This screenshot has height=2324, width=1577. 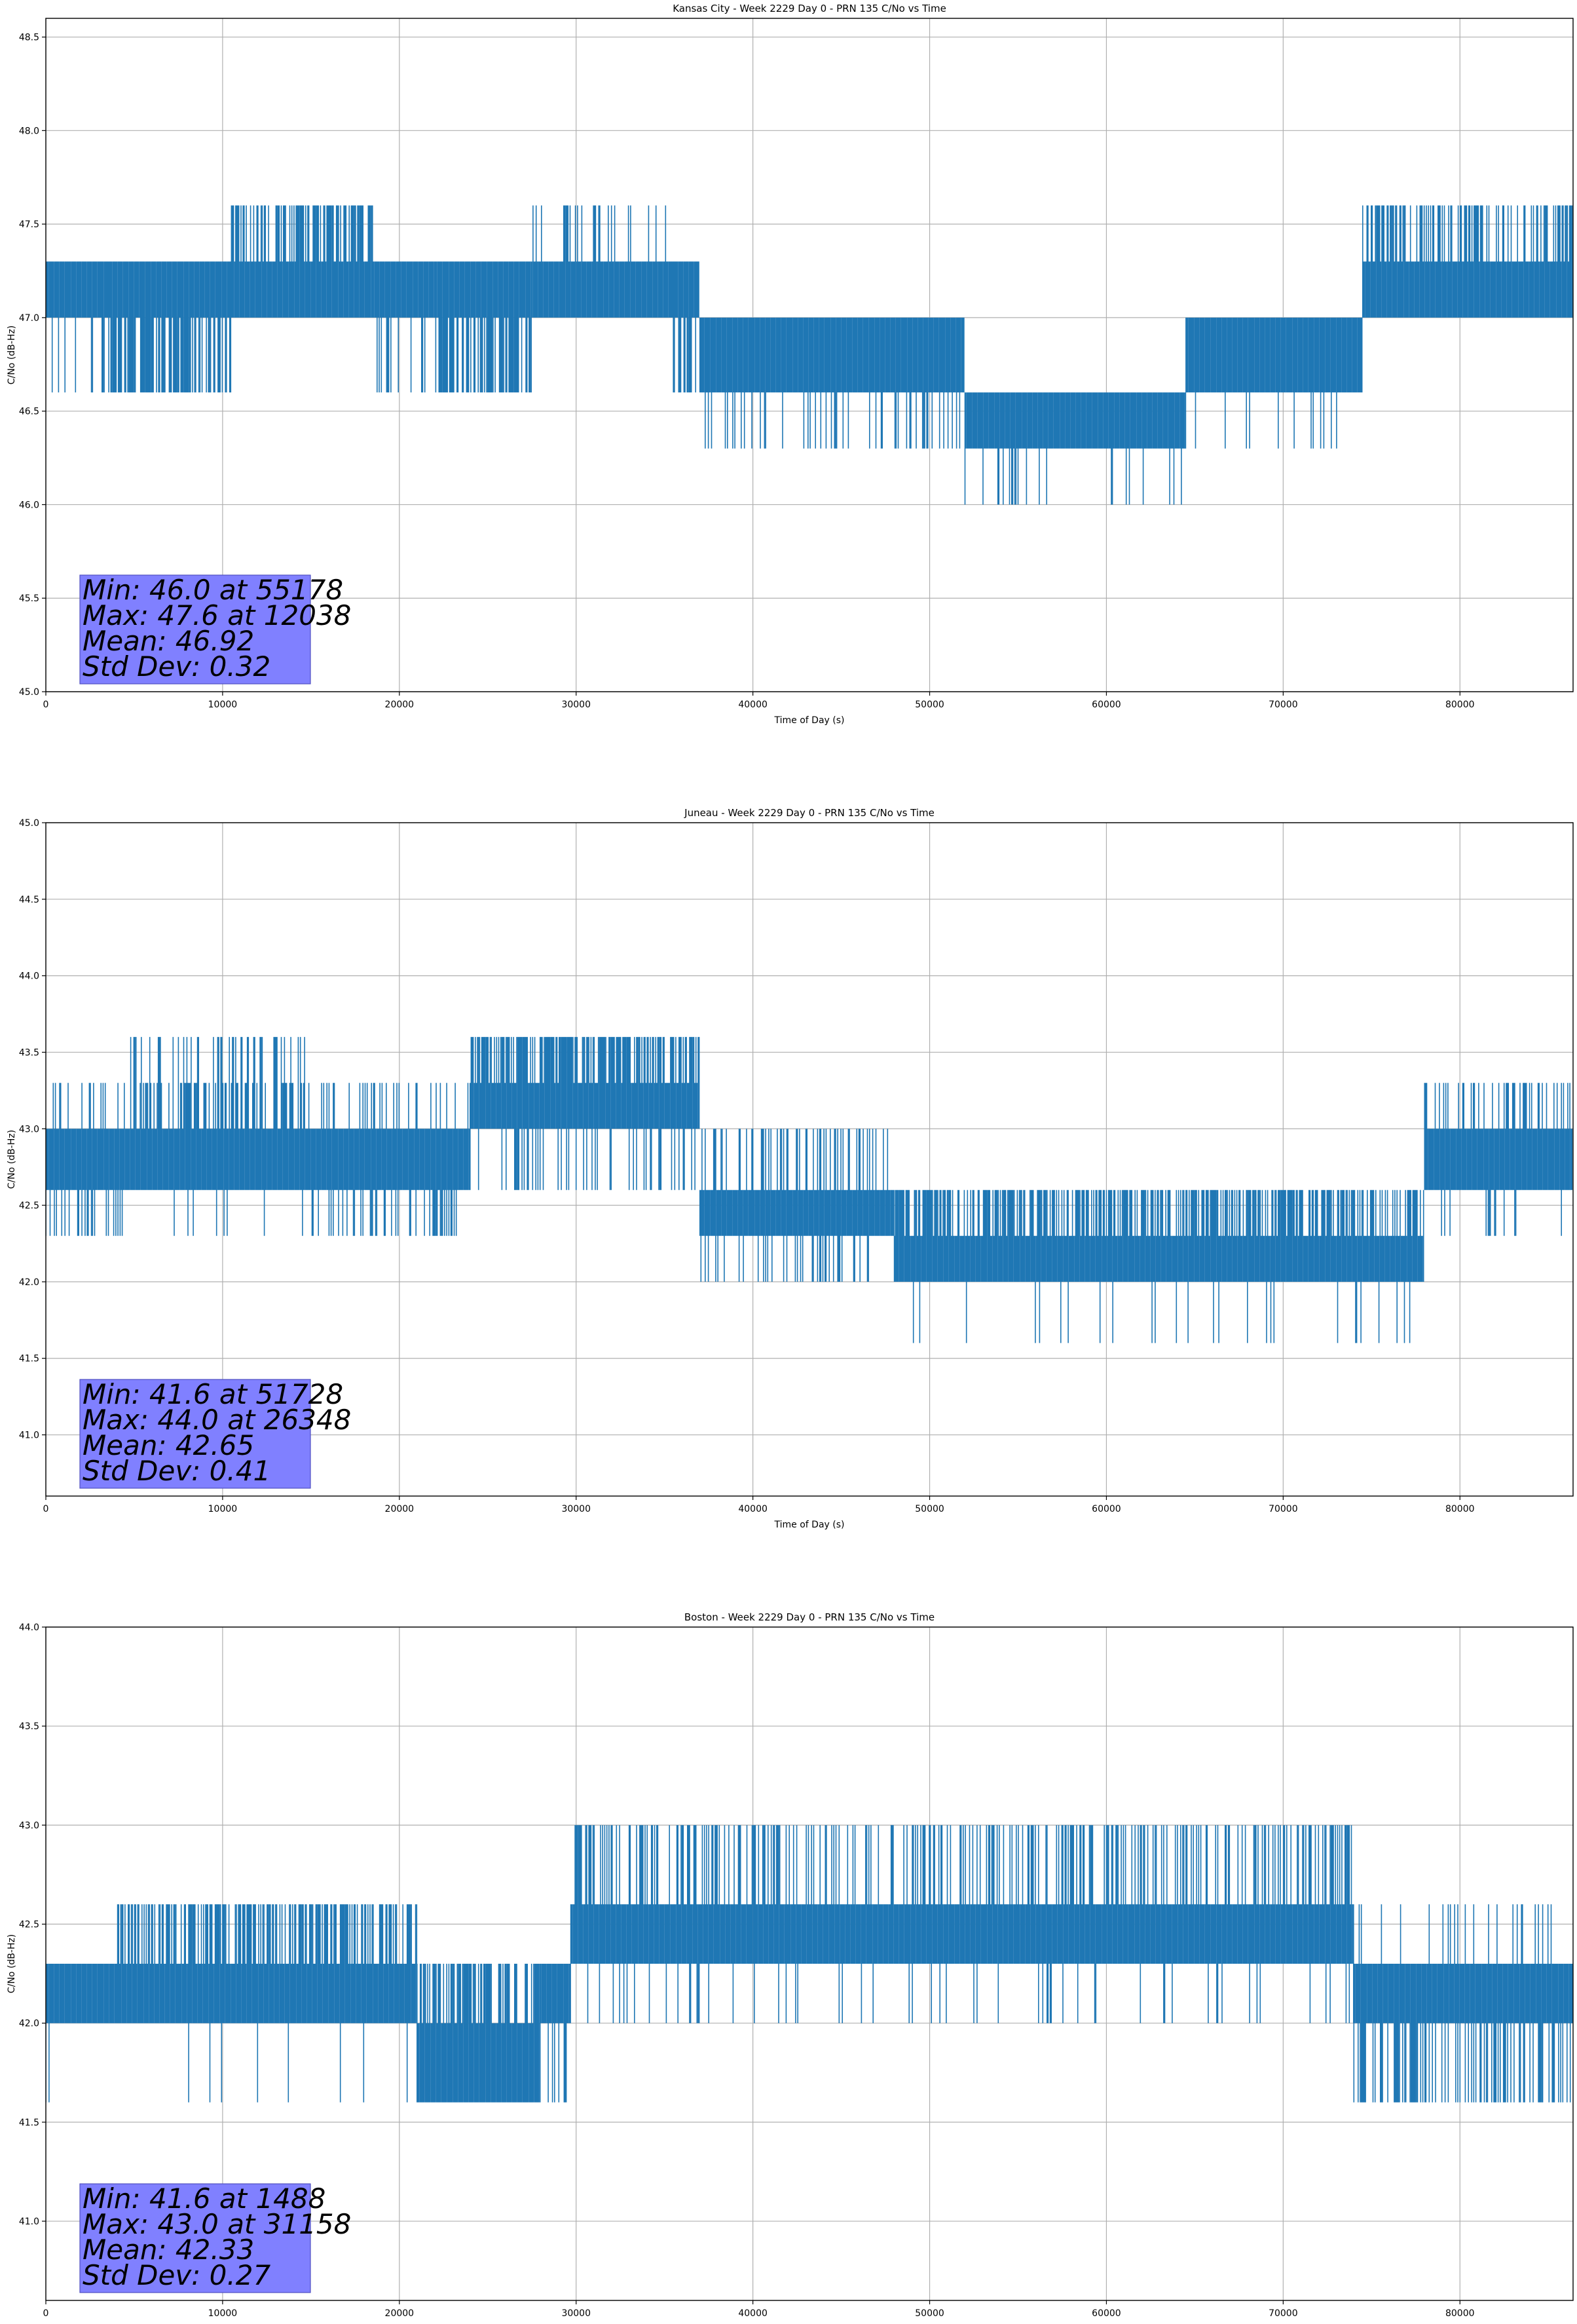 What do you see at coordinates (29, 505) in the screenshot?
I see `y-tick-label: 46.0` at bounding box center [29, 505].